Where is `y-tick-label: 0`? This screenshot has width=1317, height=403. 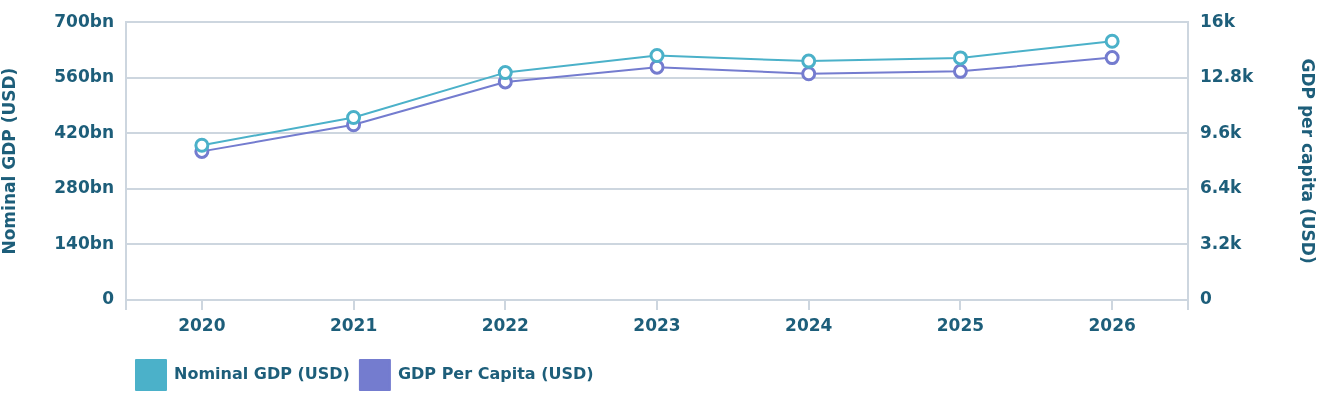 y-tick-label: 0 is located at coordinates (108, 298).